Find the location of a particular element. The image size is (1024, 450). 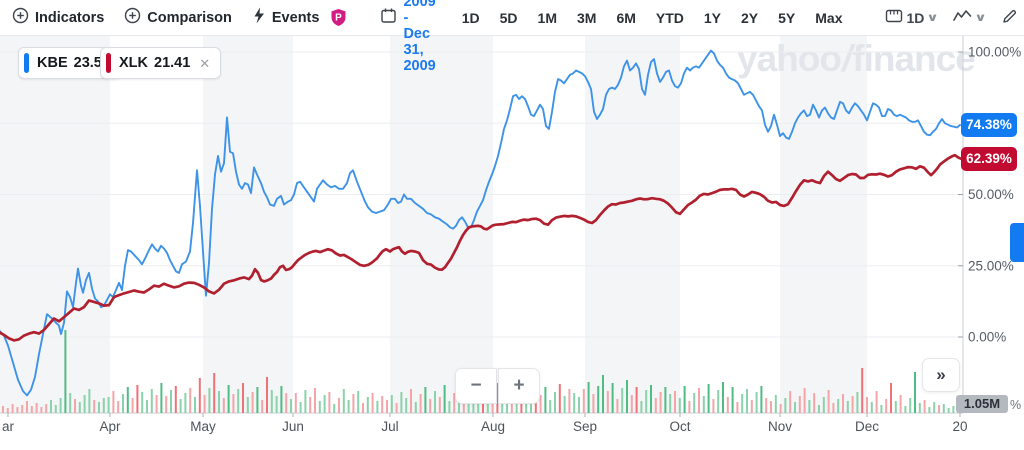

range-button-2y: 2Y is located at coordinates (750, 17).